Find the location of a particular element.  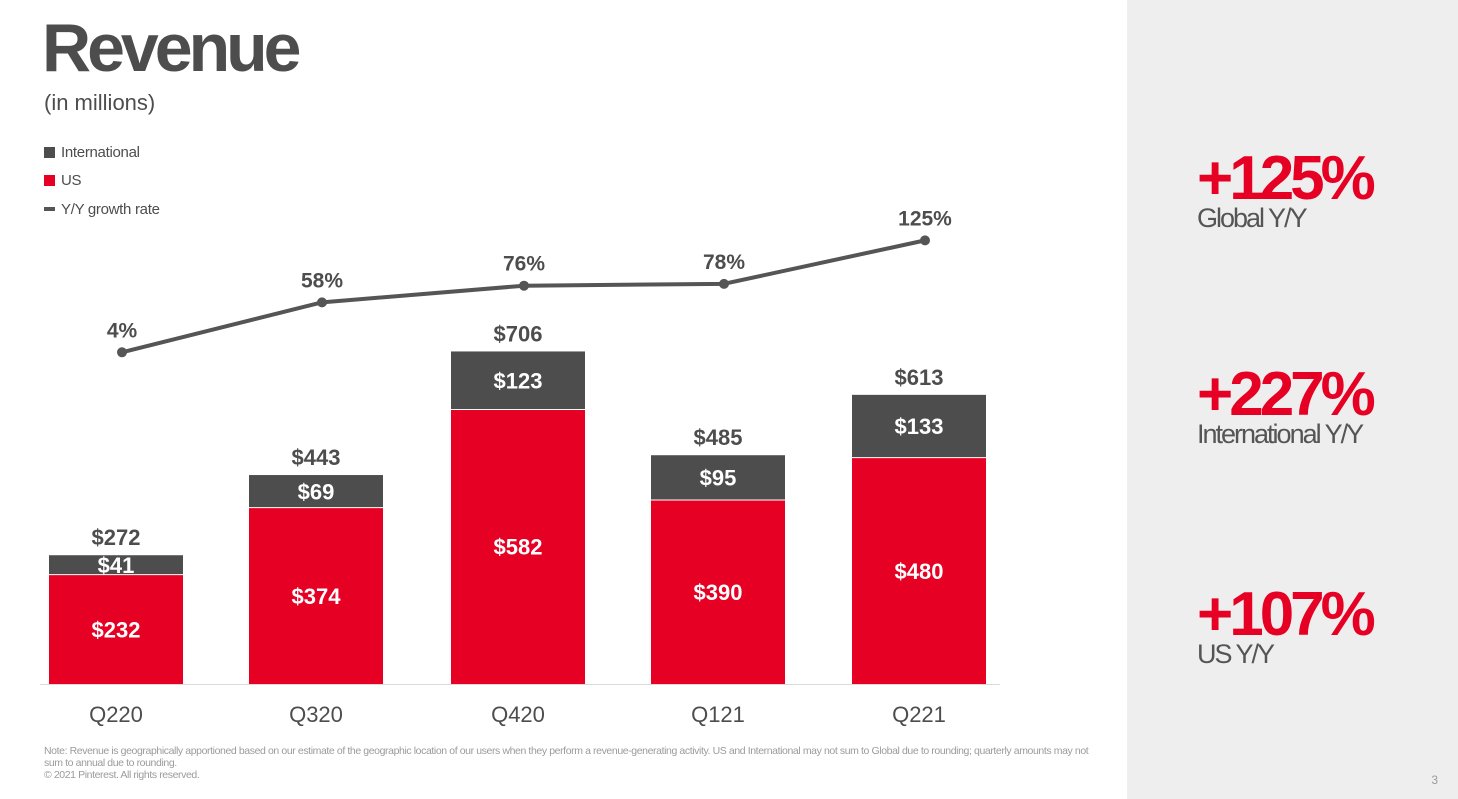

data-label-total-Q121: $485 is located at coordinates (718, 437).